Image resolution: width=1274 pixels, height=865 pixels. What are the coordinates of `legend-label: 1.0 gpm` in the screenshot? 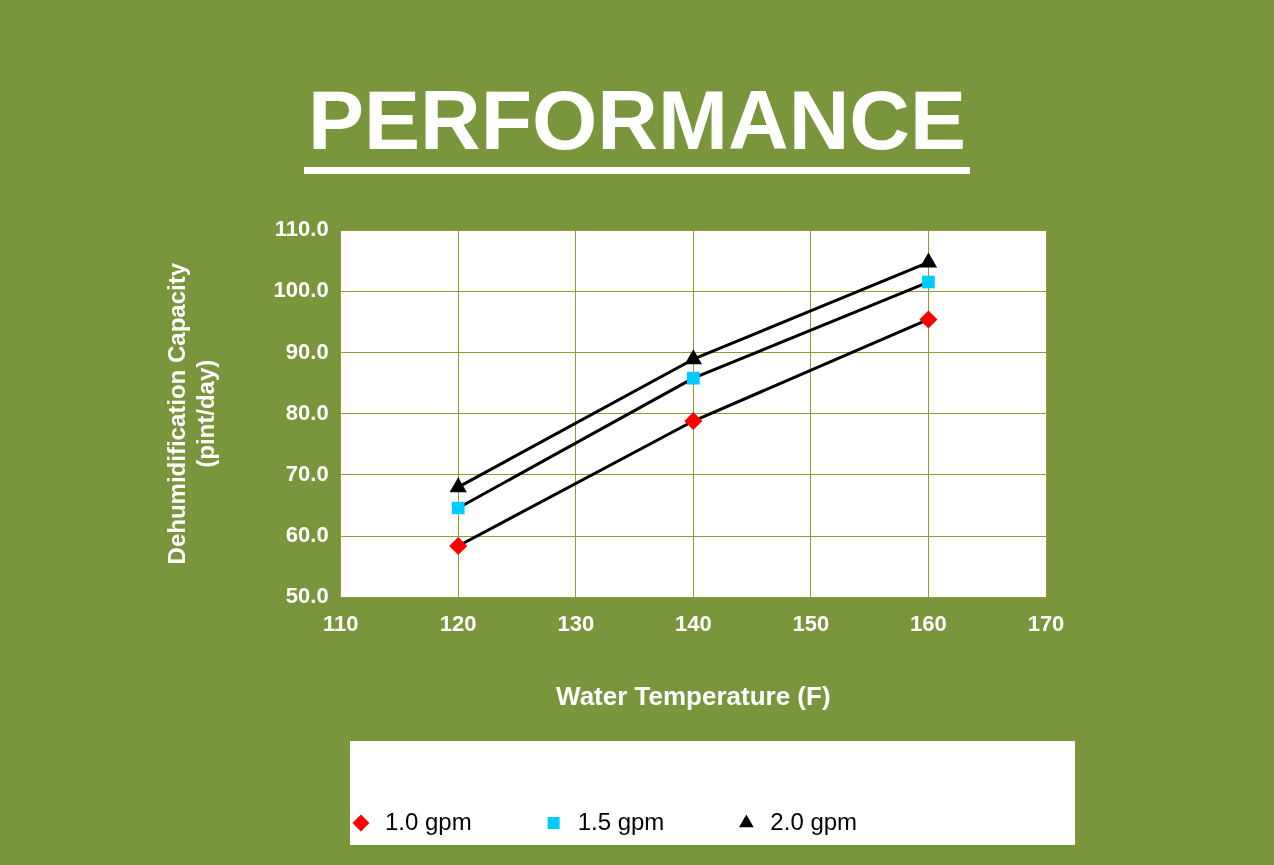 It's located at (428, 821).